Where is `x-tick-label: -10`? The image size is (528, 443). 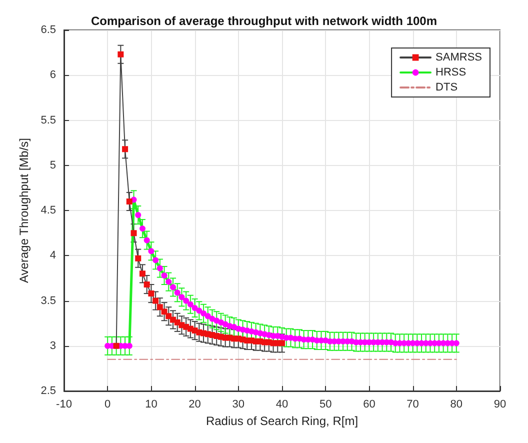 x-tick-label: -10 is located at coordinates (64, 404).